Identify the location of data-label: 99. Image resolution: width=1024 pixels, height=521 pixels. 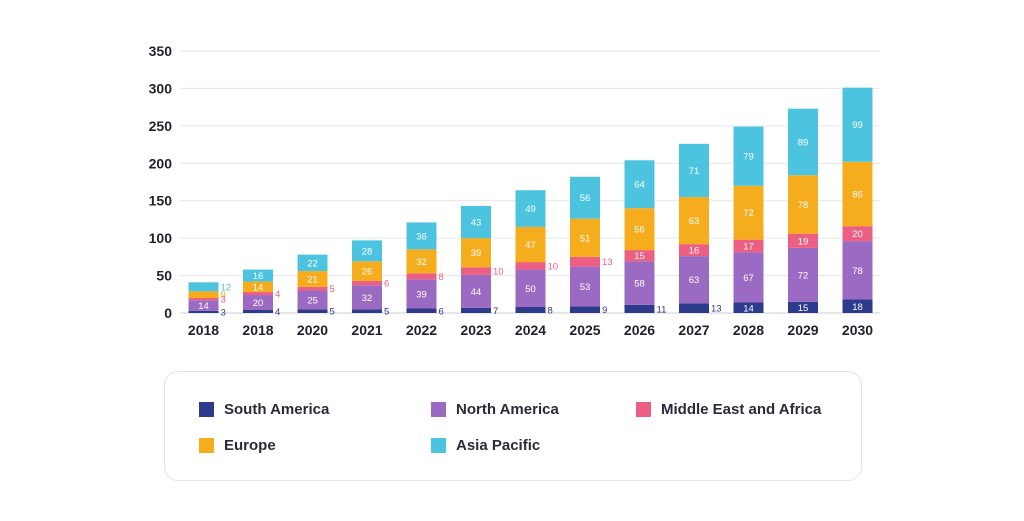
(857, 125).